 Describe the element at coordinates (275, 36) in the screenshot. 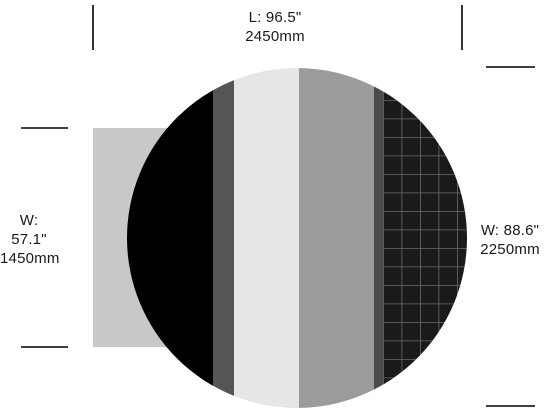

I see `length-metric: 2450mm` at that location.